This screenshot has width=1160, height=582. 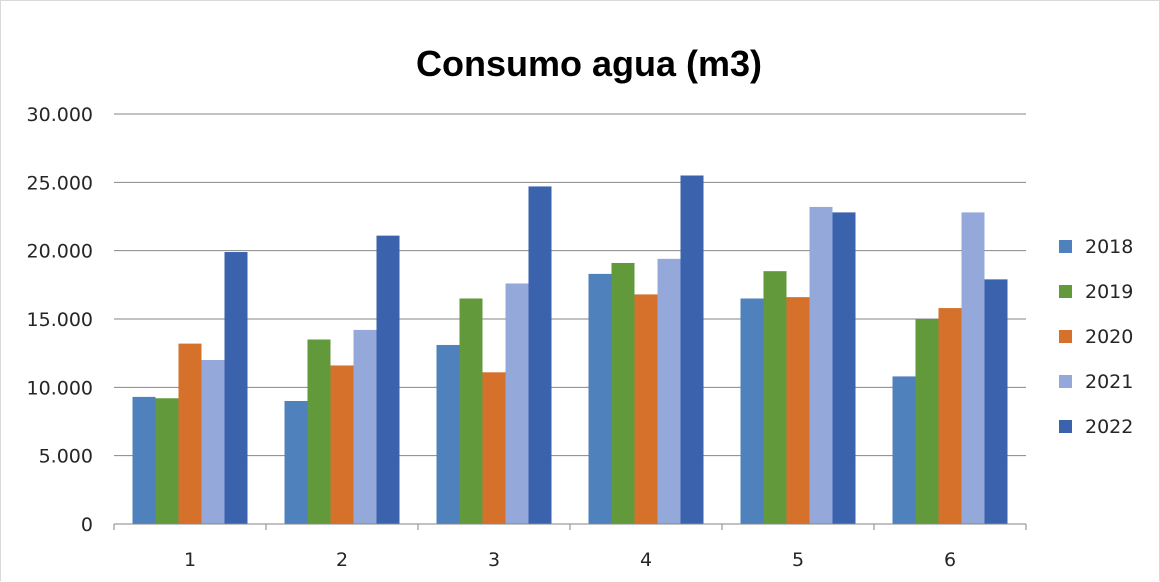 I want to click on x-tick-label: 2, so click(x=342, y=560).